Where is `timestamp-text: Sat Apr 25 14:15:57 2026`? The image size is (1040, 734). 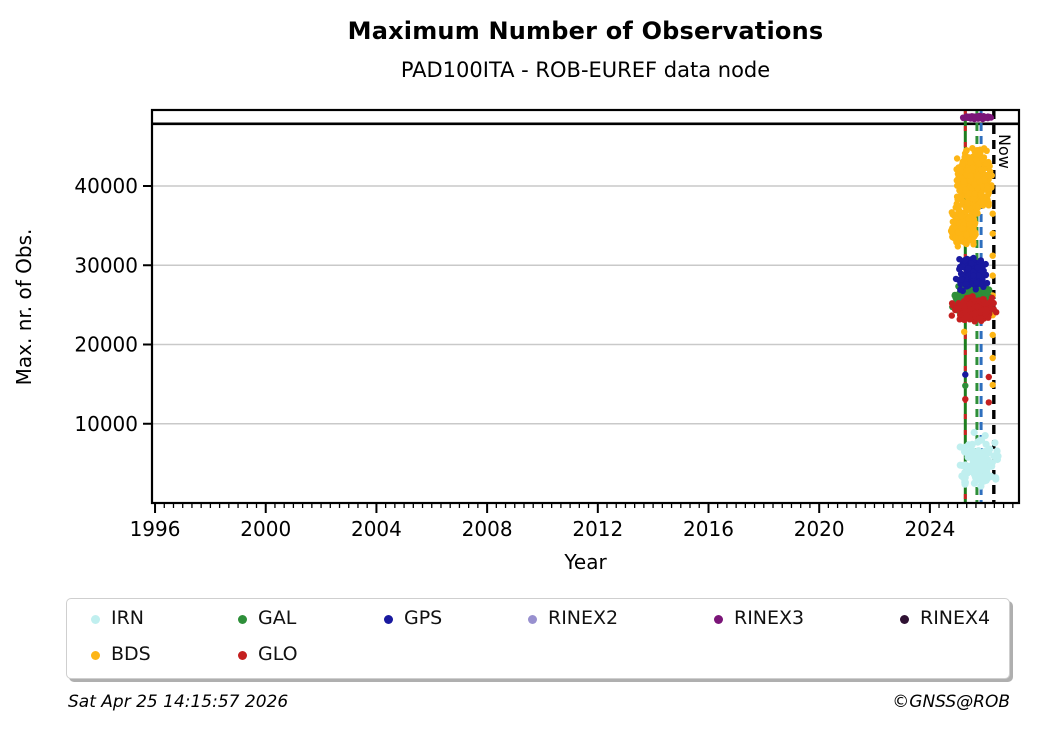
timestamp-text: Sat Apr 25 14:15:57 2026 is located at coordinates (178, 702).